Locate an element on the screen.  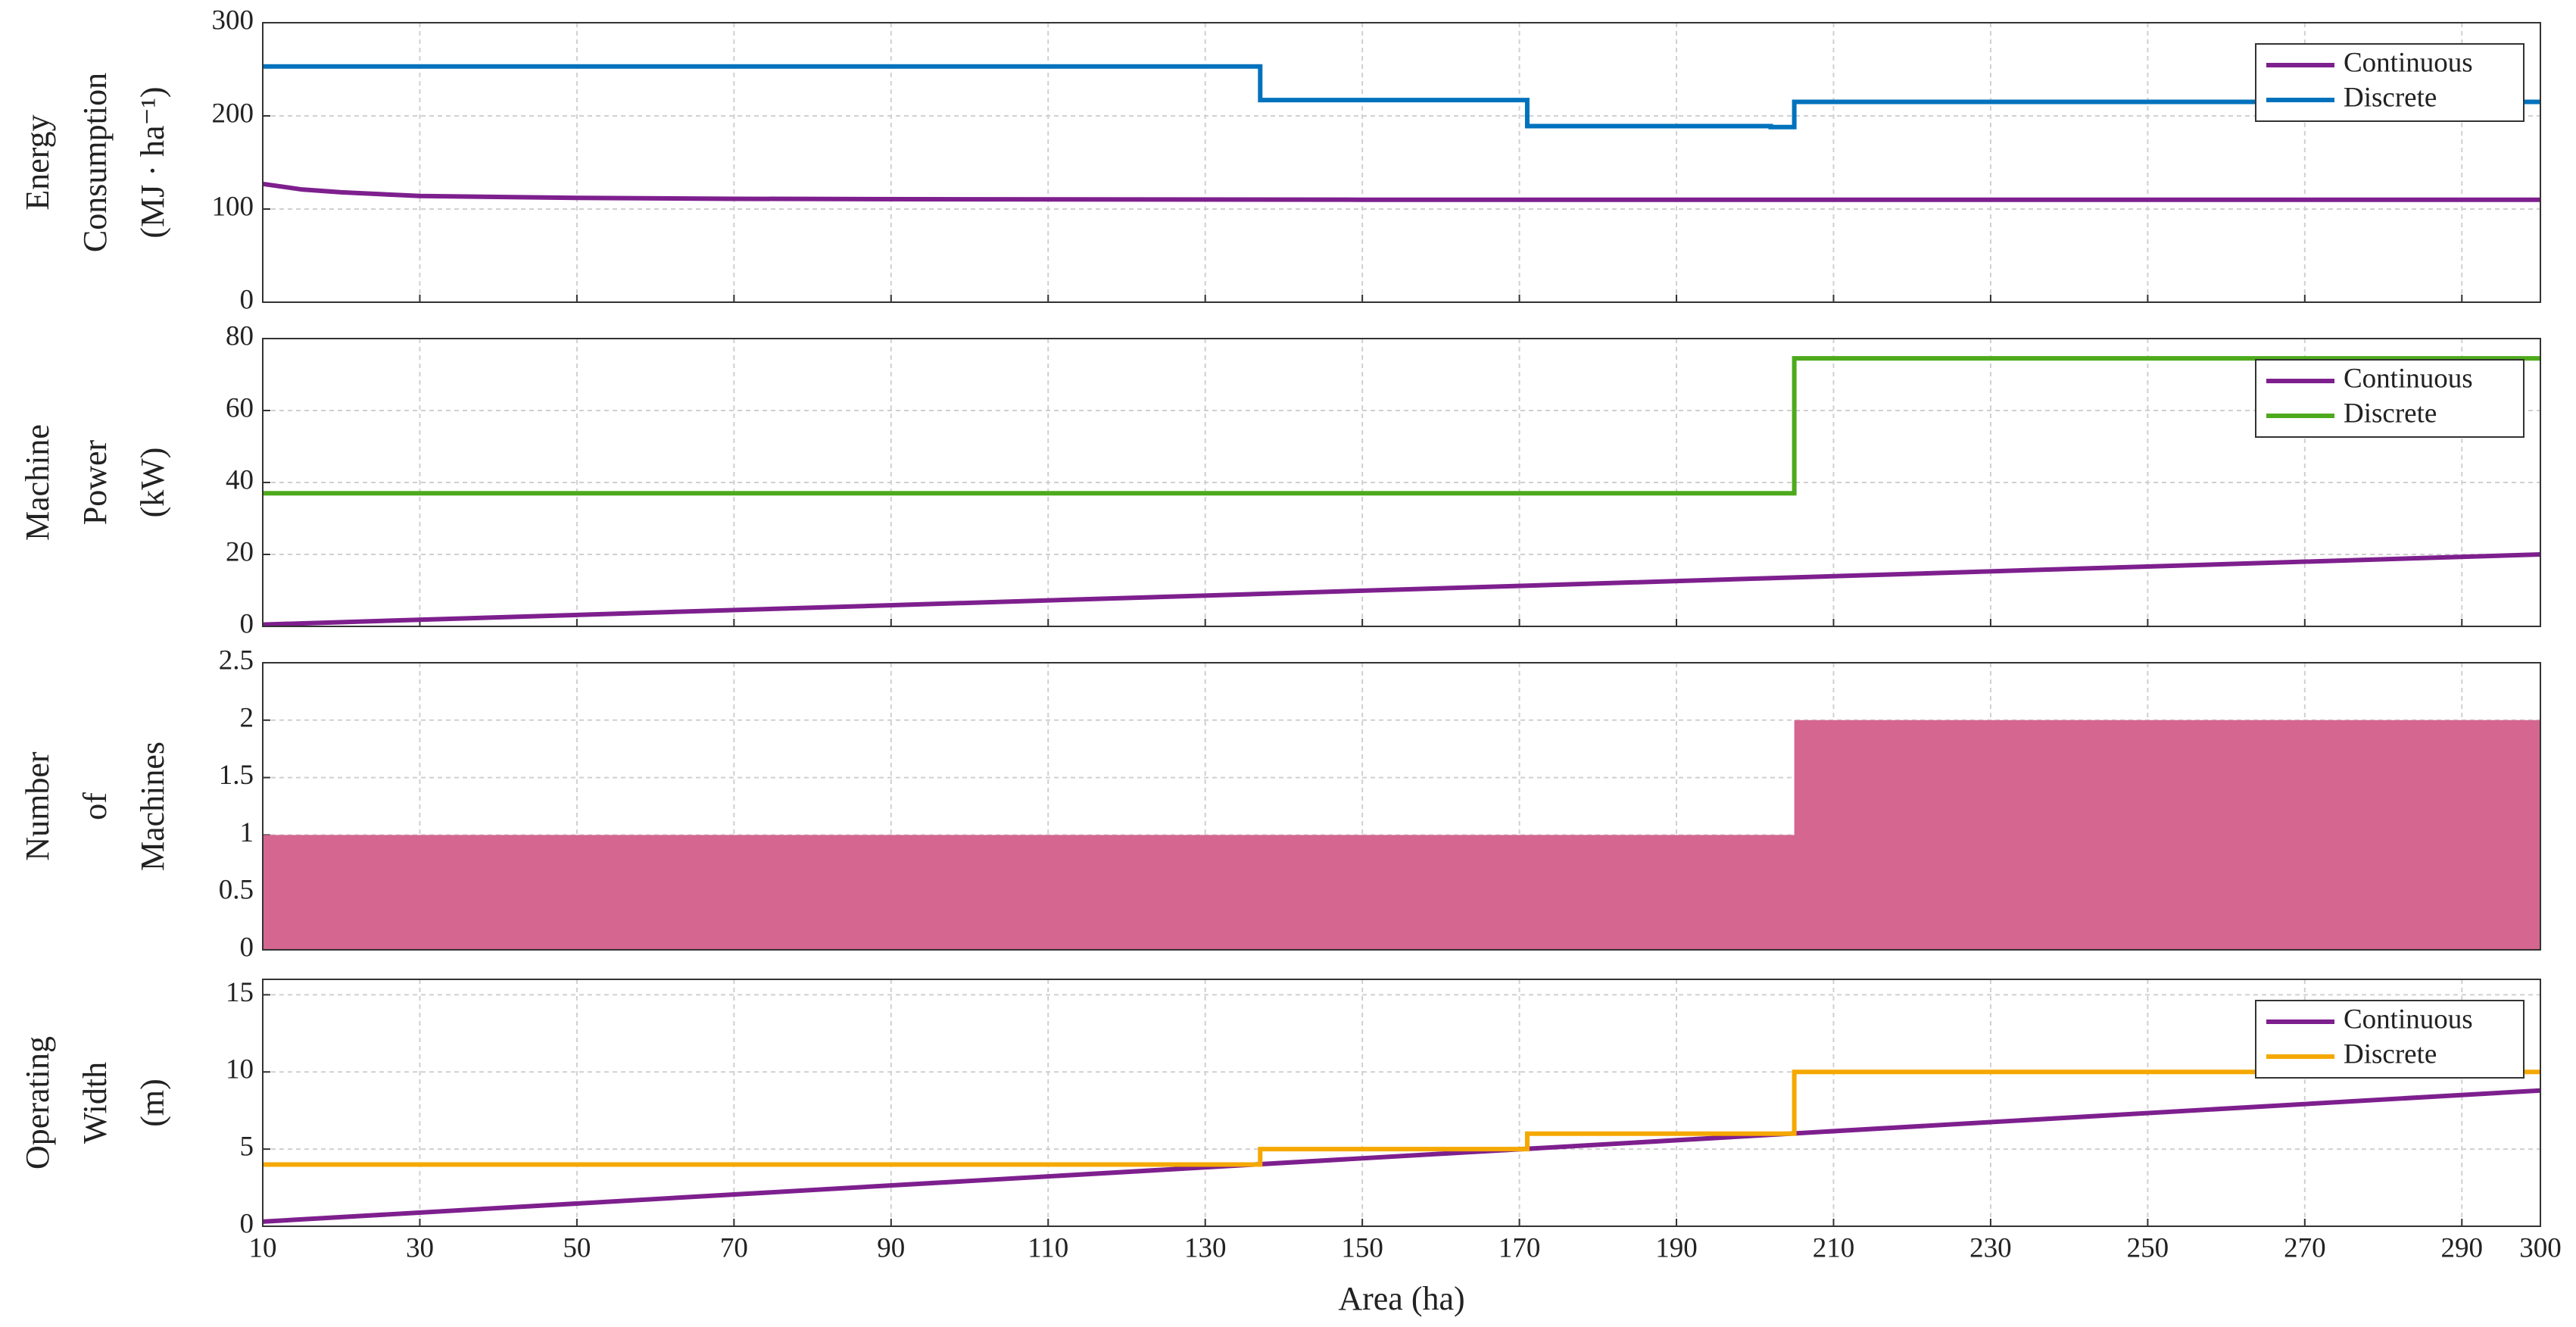
y-tick-label: 10 is located at coordinates (240, 1070).